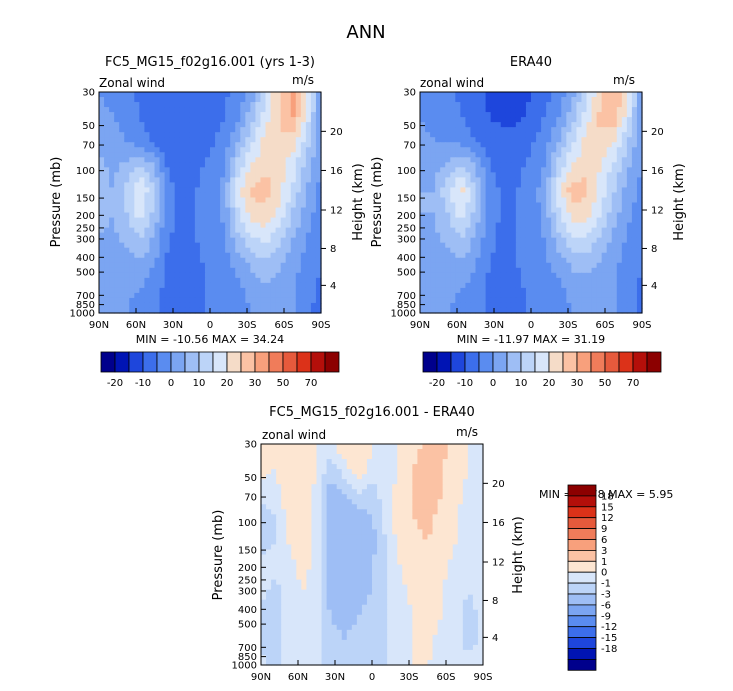 This screenshot has height=691, width=733. I want to click on colorbar-label: -20, so click(115, 383).